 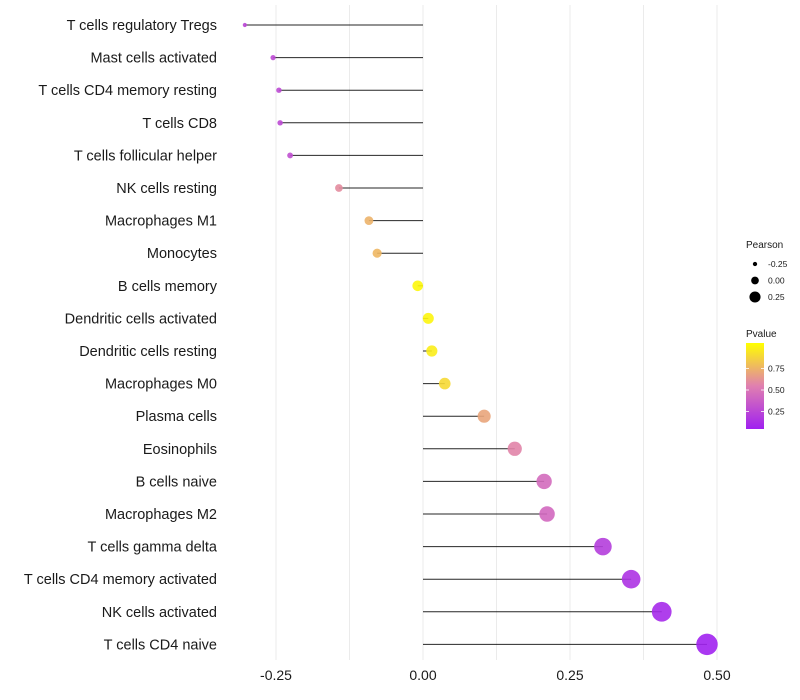 I want to click on size-legend-label: 0.25, so click(x=776, y=297).